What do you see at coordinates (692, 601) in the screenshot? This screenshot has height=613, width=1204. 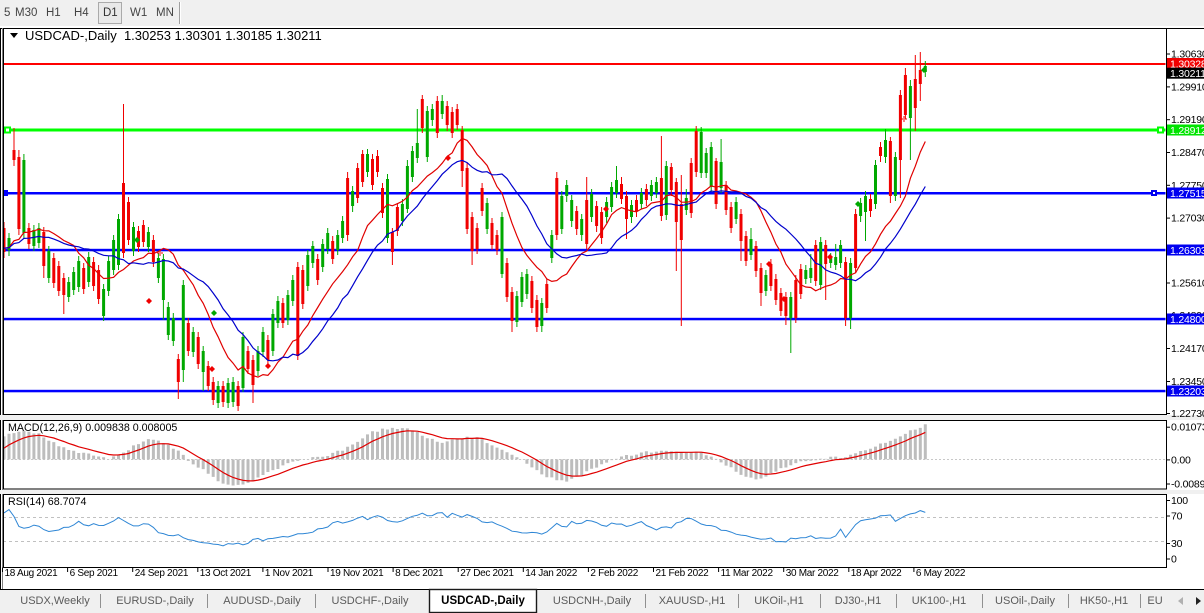 I see `svg-text: XAUUSD-,H1` at bounding box center [692, 601].